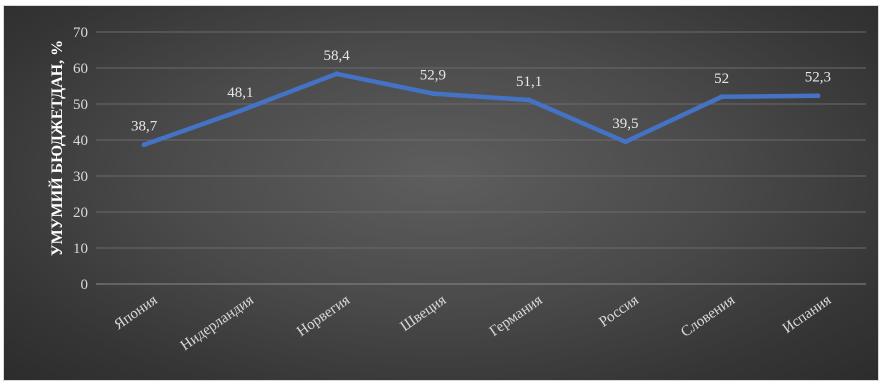 The width and height of the screenshot is (883, 385). Describe the element at coordinates (80, 159) in the screenshot. I see `y-axis-ticks: 0 10 20 30 40 50 60 70` at that location.